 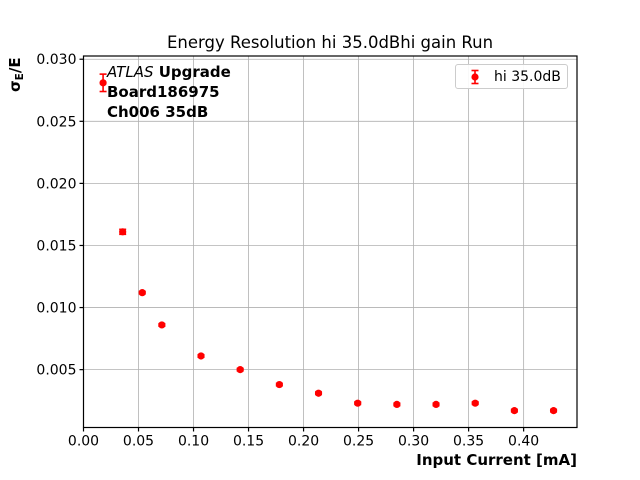 I want to click on y-tick-label: 0.015, so click(x=56, y=246).